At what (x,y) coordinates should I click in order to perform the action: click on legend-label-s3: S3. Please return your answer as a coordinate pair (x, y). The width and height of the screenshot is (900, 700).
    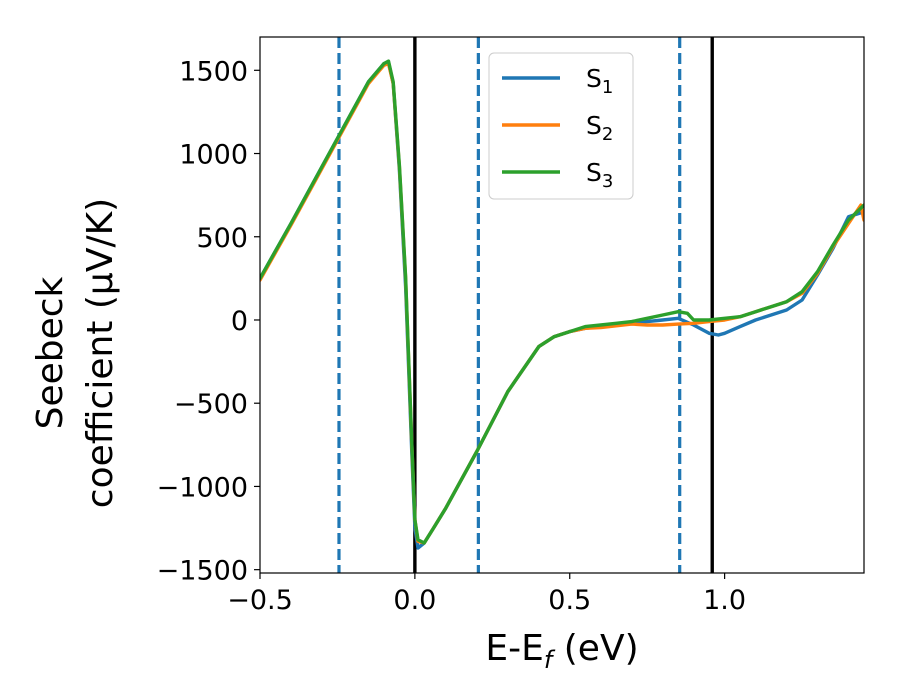
    Looking at the image, I should click on (599, 175).